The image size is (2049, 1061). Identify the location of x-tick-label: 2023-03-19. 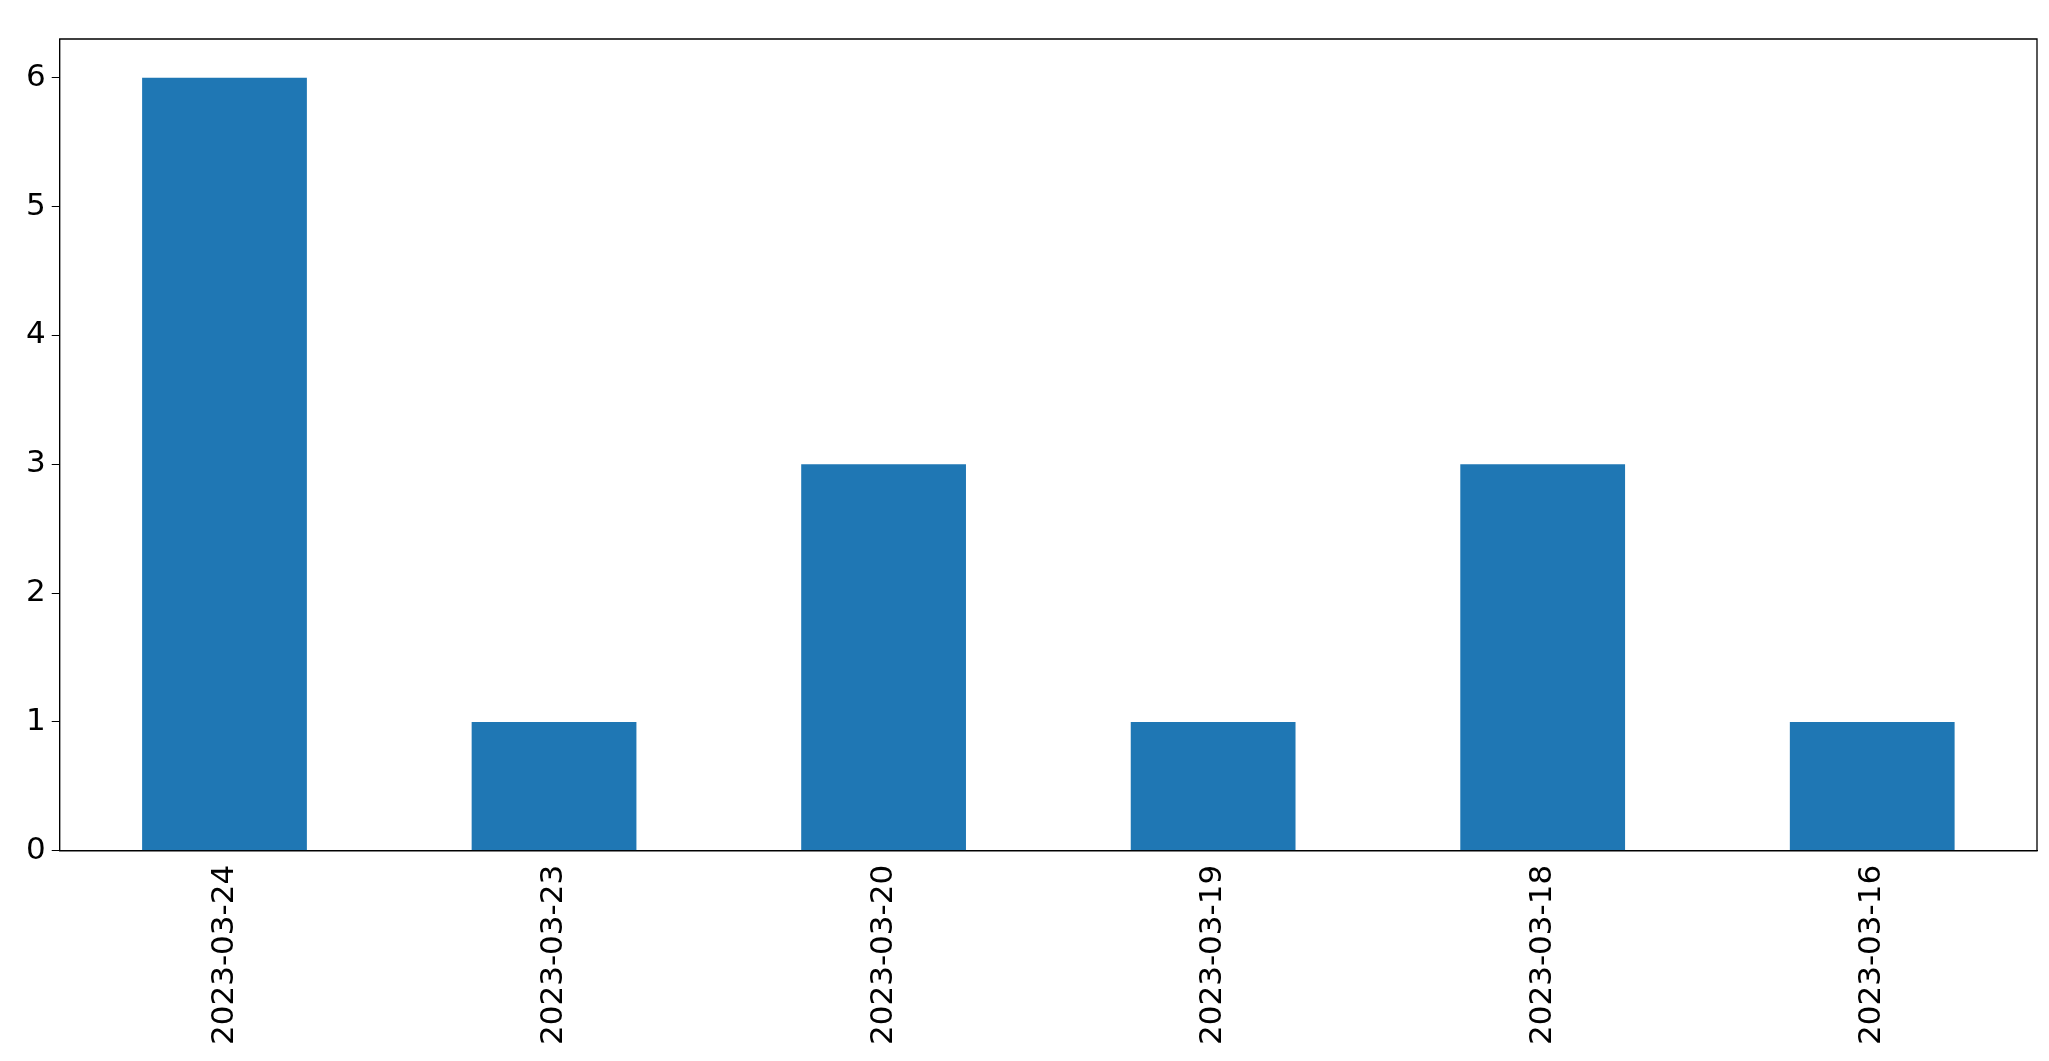
(1210, 955).